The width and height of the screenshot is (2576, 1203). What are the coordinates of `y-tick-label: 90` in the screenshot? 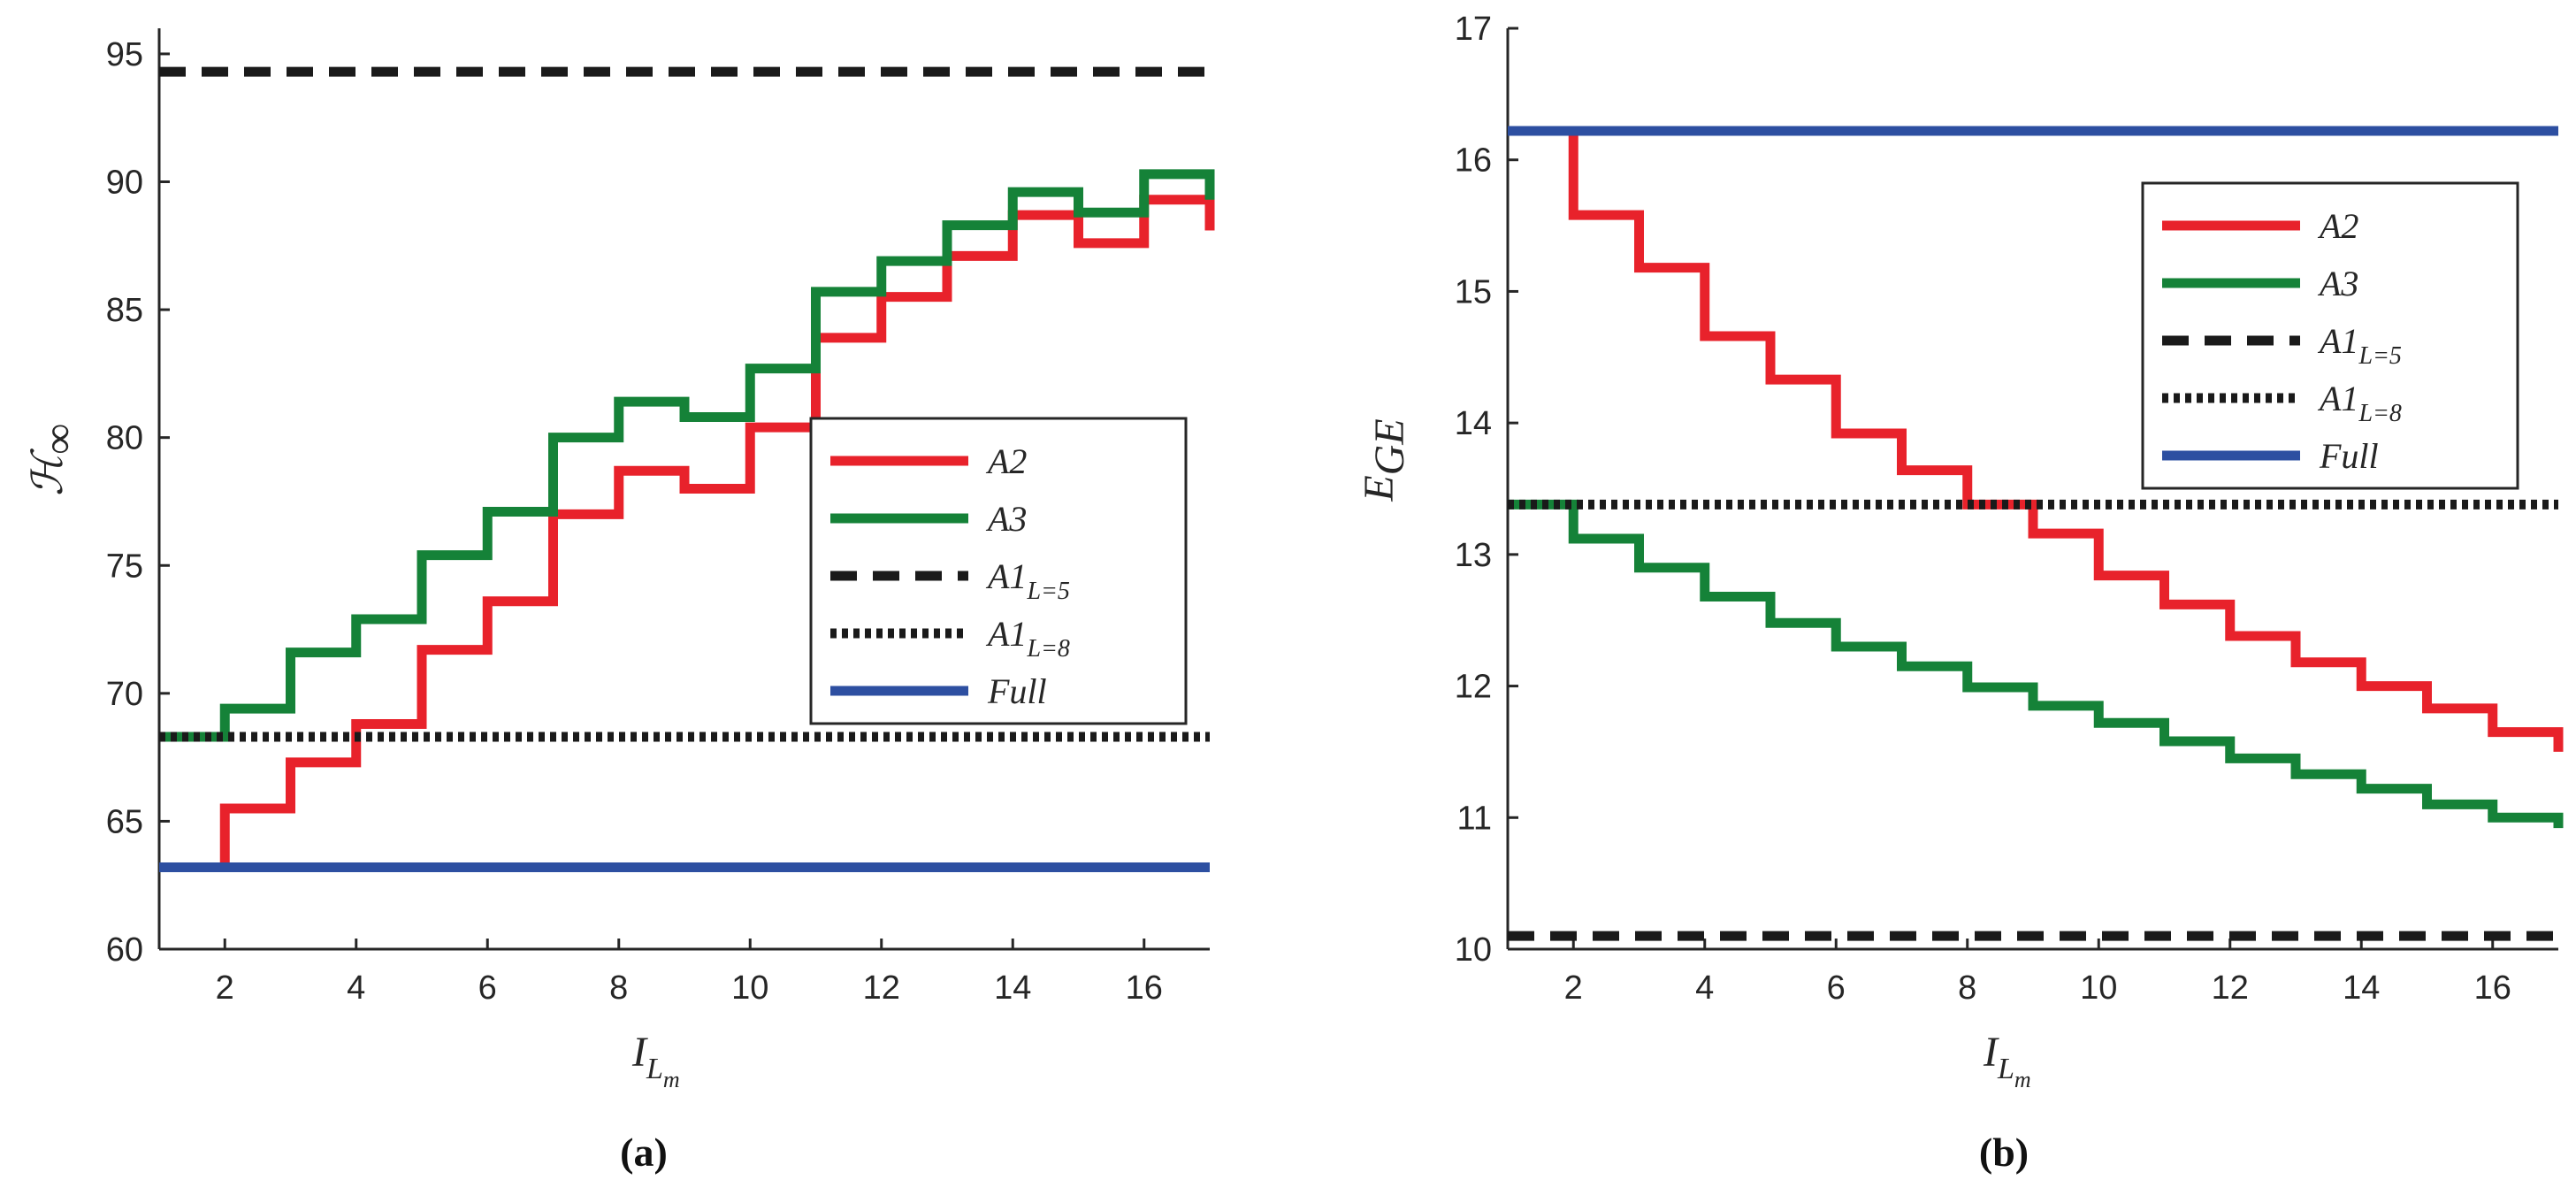 It's located at (125, 183).